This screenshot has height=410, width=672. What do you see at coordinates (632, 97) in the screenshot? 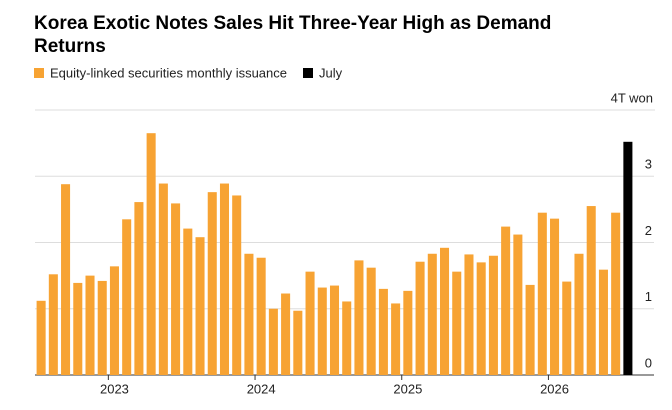
I see `y-tick-label: 4T won` at bounding box center [632, 97].